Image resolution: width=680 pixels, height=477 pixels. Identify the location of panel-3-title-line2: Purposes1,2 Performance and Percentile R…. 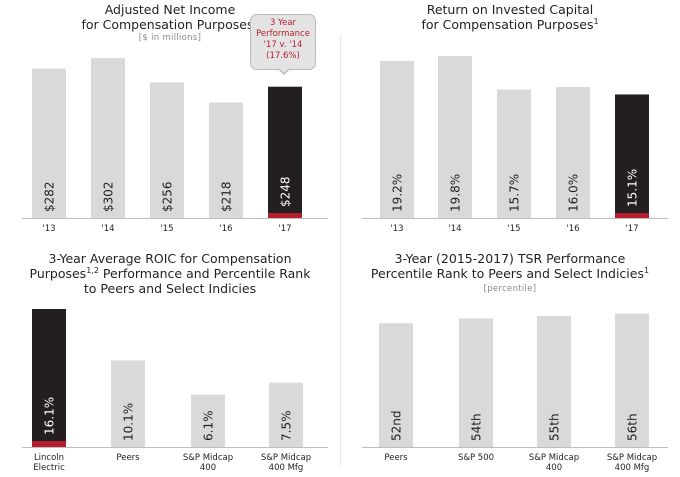
(170, 273).